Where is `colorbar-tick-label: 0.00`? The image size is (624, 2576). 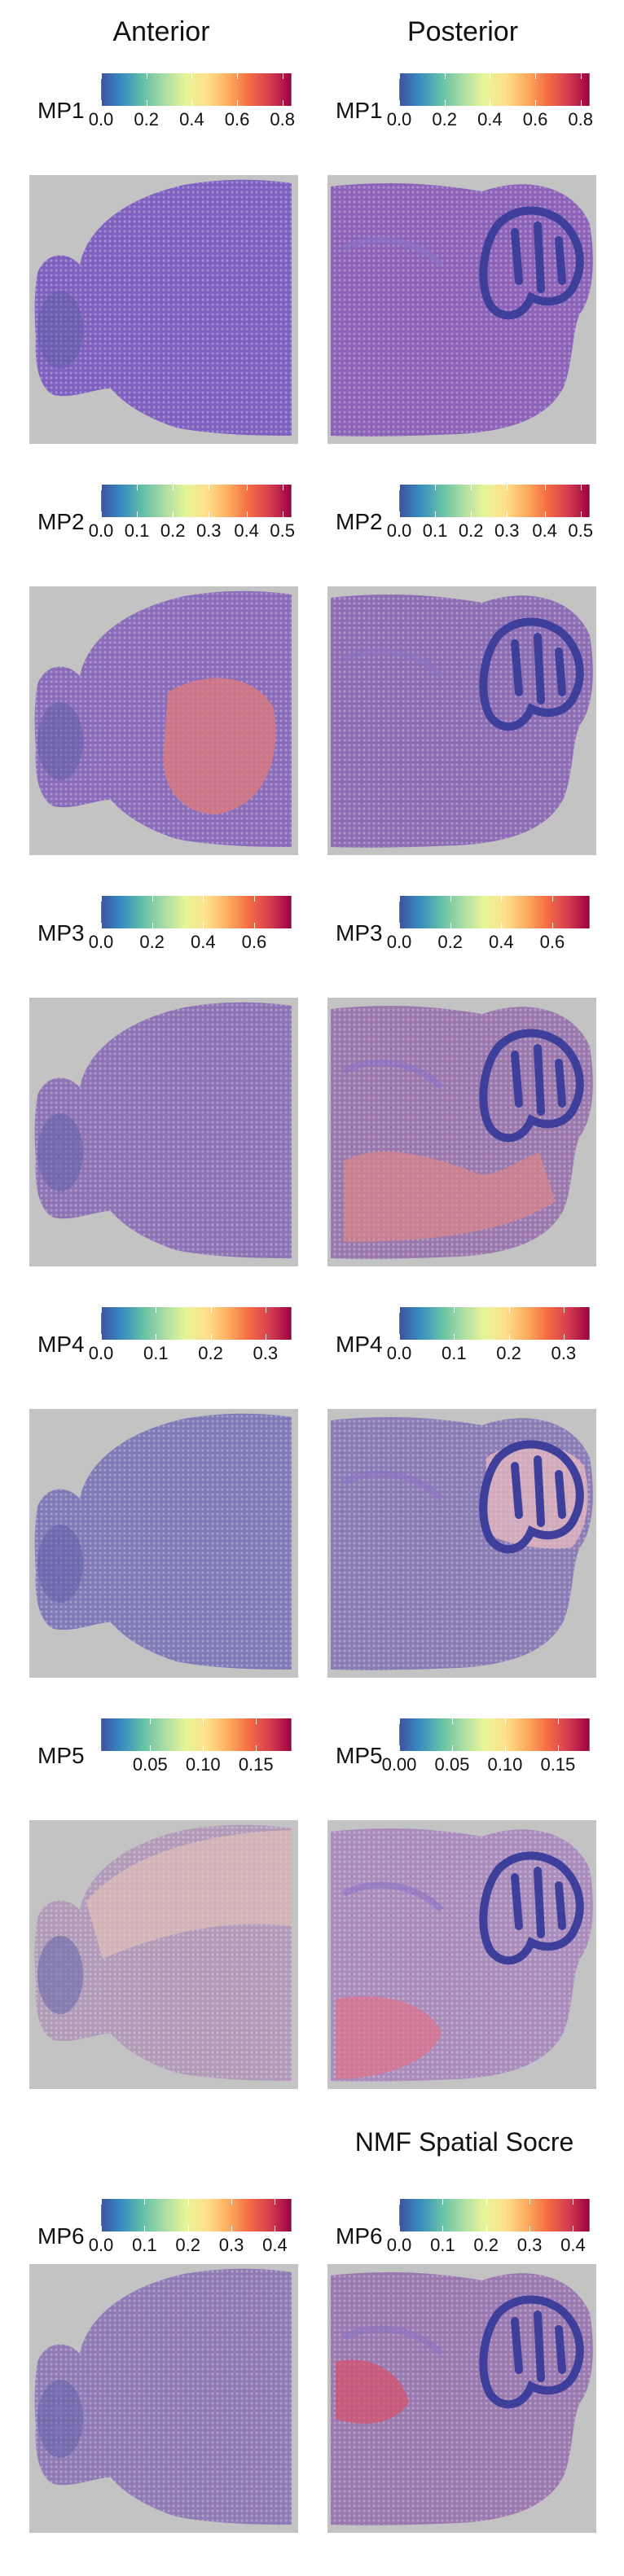 colorbar-tick-label: 0.00 is located at coordinates (399, 1764).